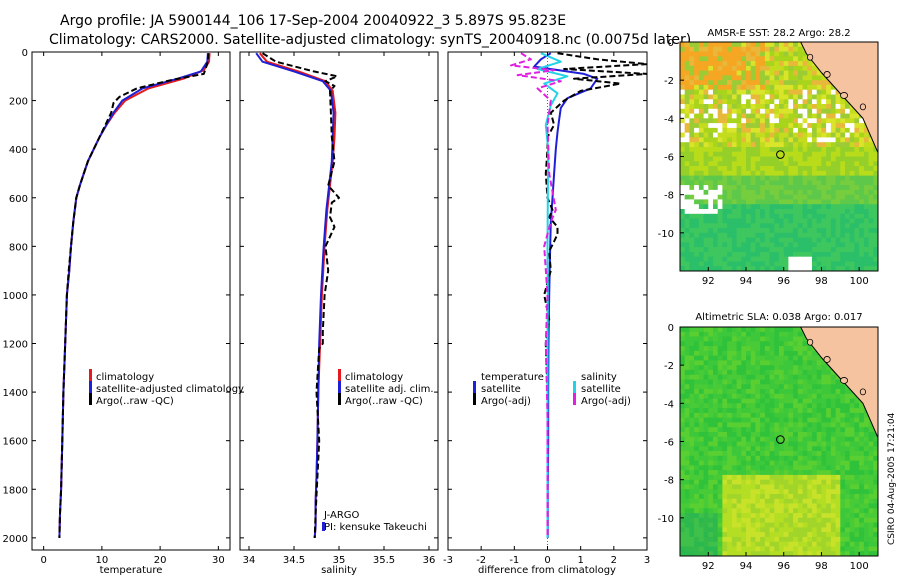 This screenshot has width=900, height=580. Describe the element at coordinates (18, 102) in the screenshot. I see `y-tick-label: 200` at that location.